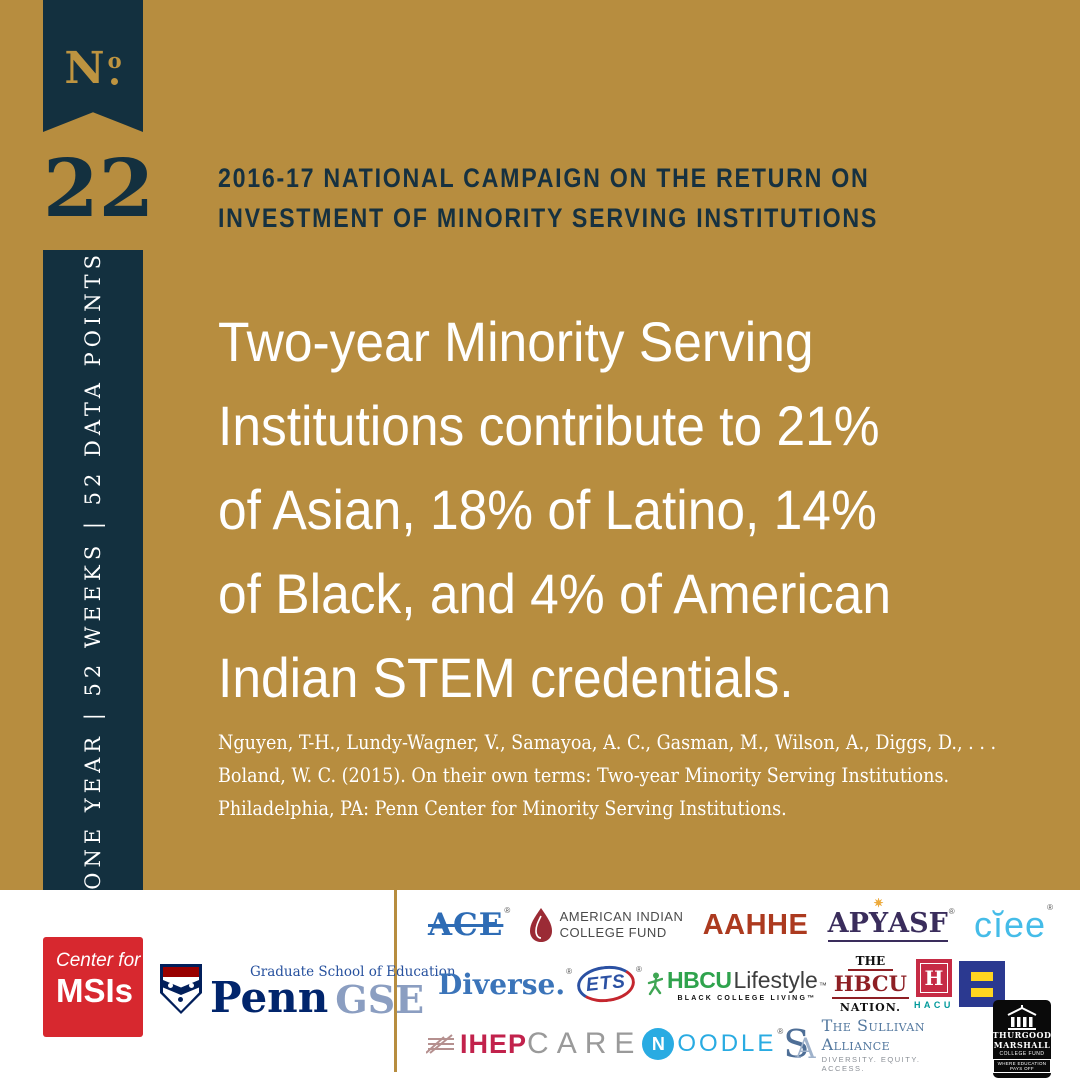 This screenshot has width=1080, height=1080. Describe the element at coordinates (269, 997) in the screenshot. I see `penn-wordmark: Penn` at that location.